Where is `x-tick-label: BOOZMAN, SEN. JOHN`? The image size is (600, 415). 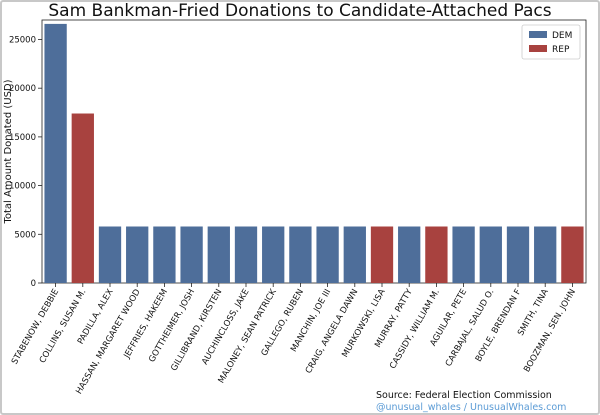 x-tick-label: BOOZMAN, SEN. JOHN is located at coordinates (550, 331).